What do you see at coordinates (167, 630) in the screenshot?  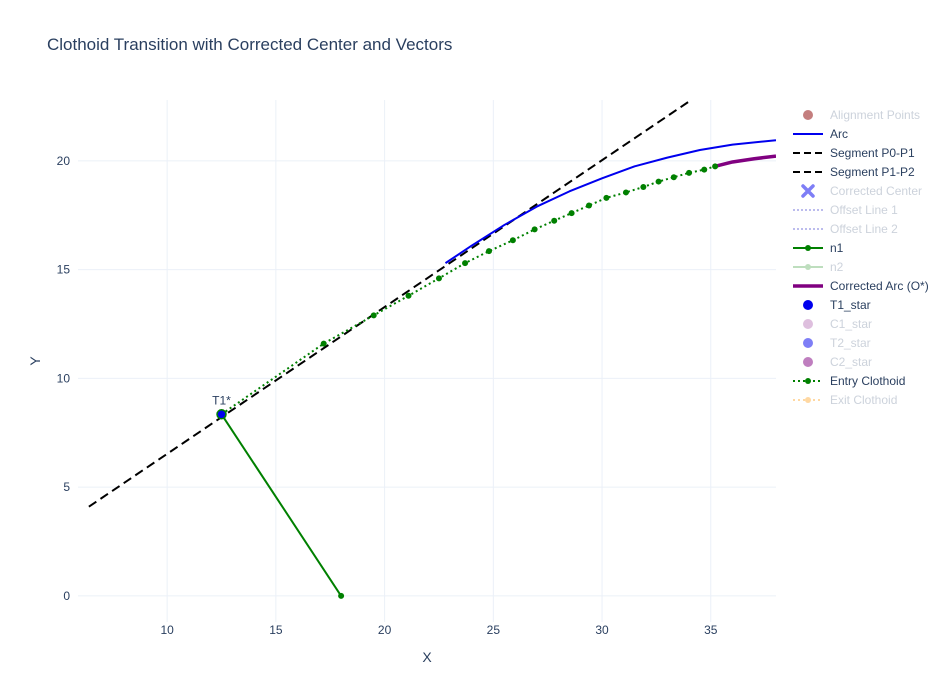 I see `x-tick-label: 10` at bounding box center [167, 630].